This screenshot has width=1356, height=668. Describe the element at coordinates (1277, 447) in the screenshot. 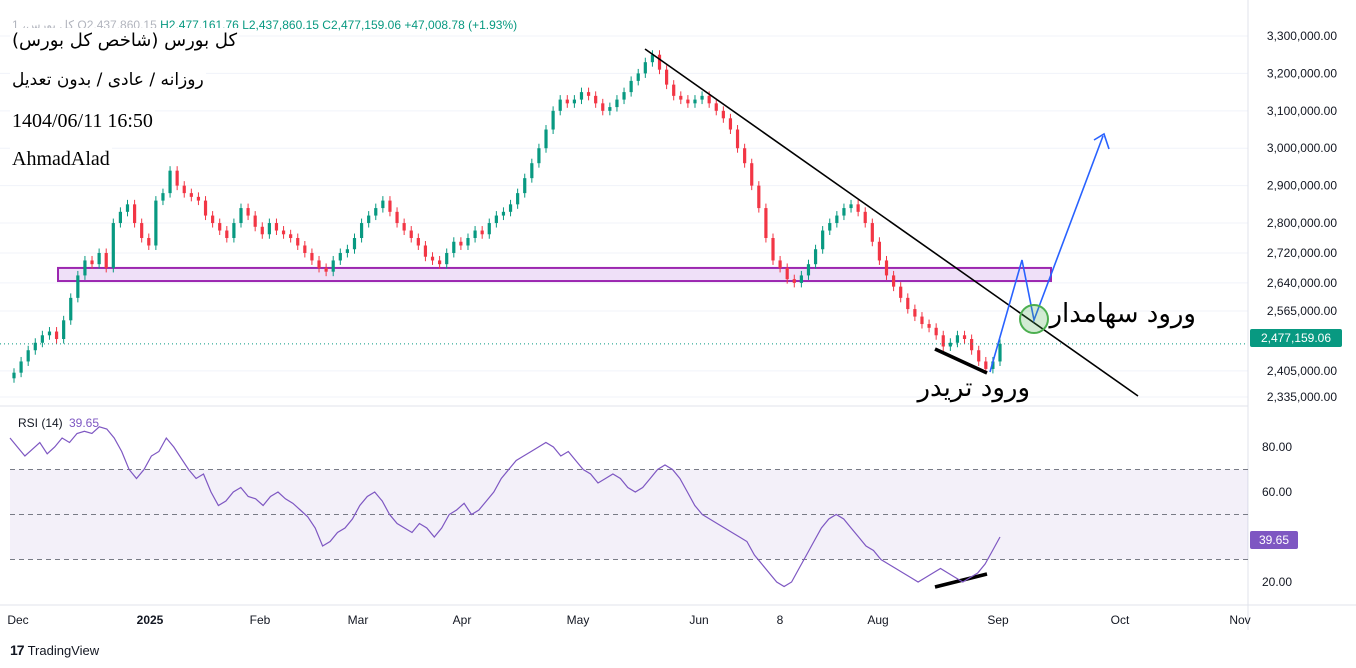

I see `rsi-tick-label: 80.00` at that location.